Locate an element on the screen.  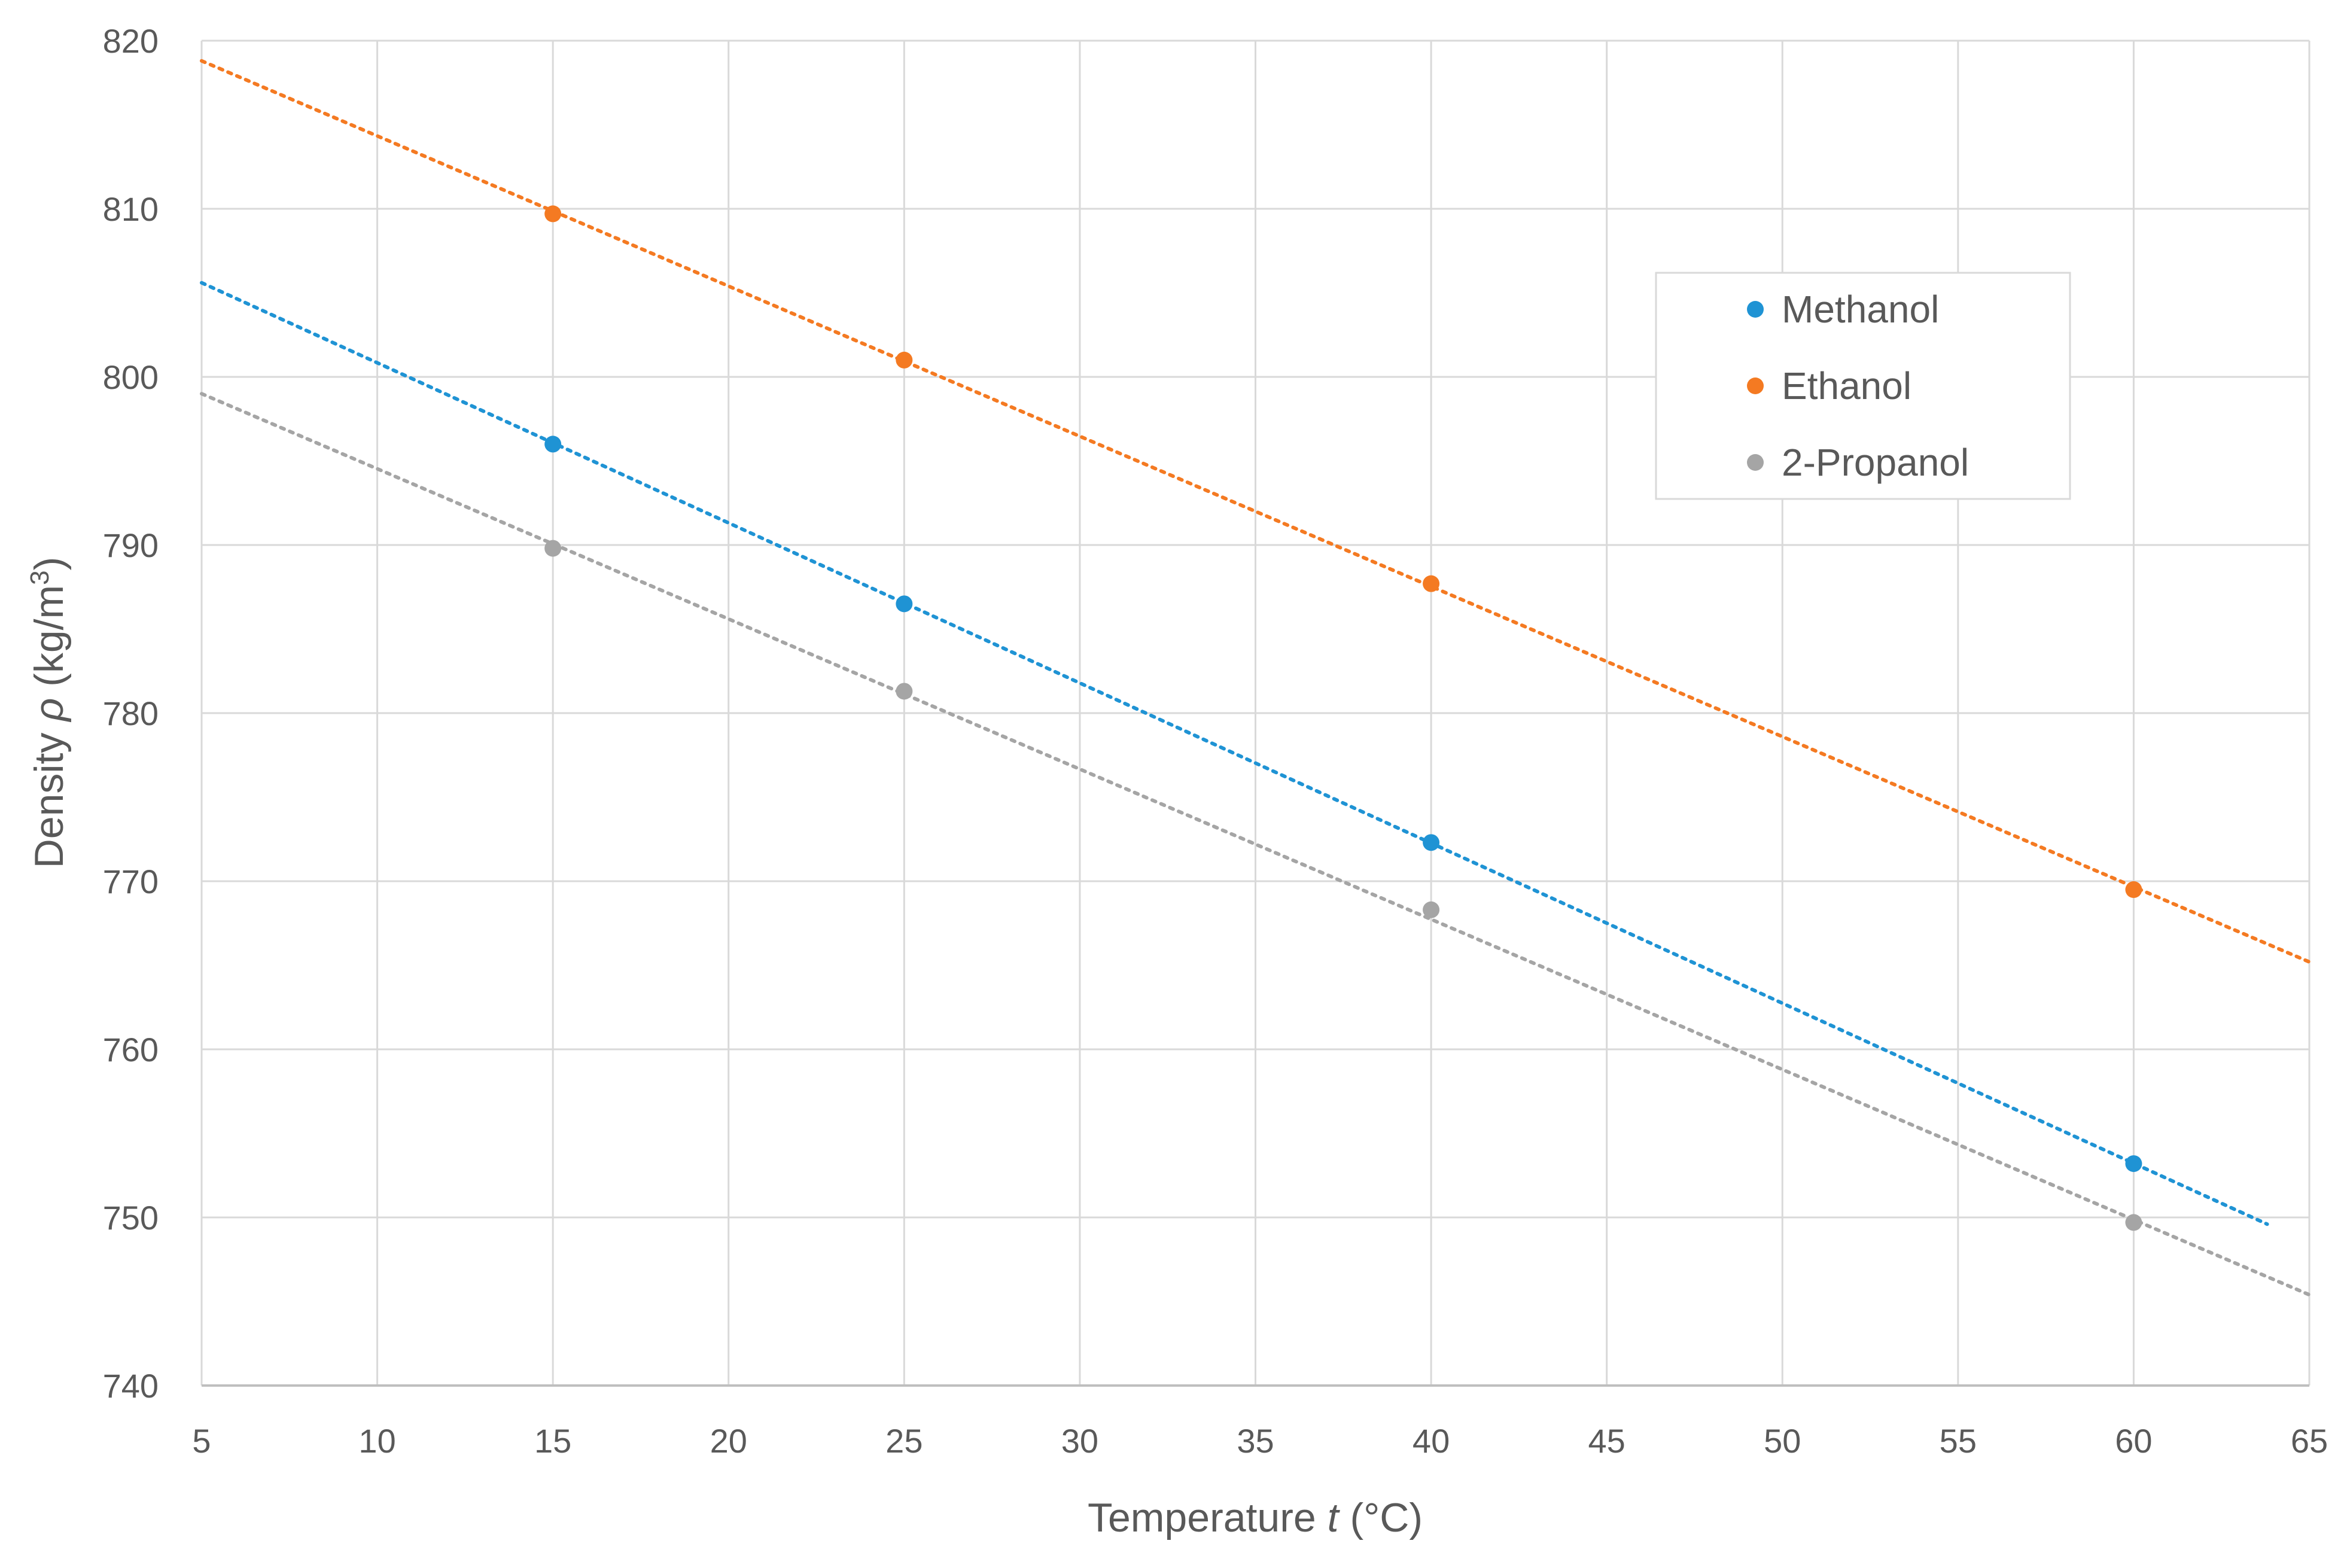
legend-marker-2-propanol is located at coordinates (1755, 462).